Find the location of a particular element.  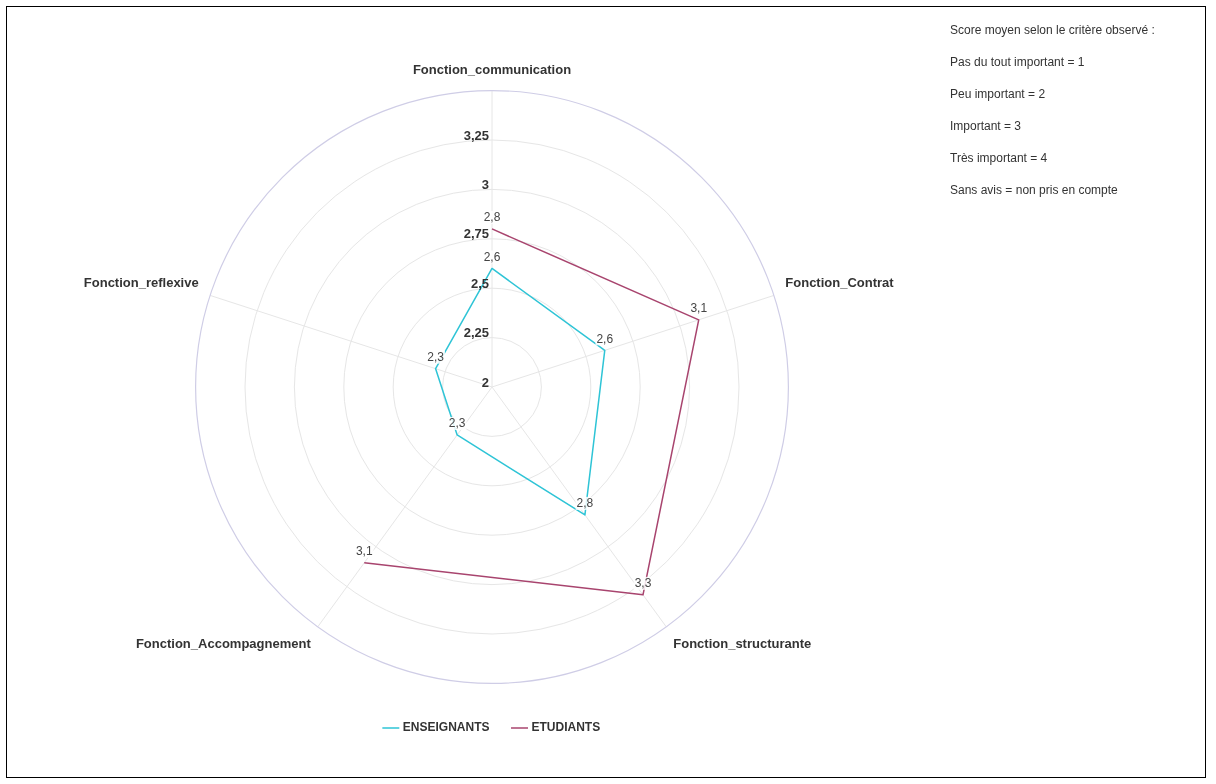

y-tick-label: 2,25 is located at coordinates (476, 333).